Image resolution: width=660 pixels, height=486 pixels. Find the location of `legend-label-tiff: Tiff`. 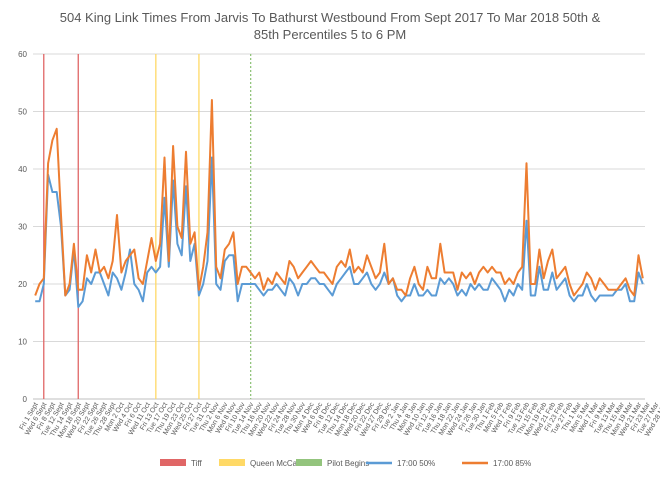

legend-label-tiff: Tiff is located at coordinates (196, 463).